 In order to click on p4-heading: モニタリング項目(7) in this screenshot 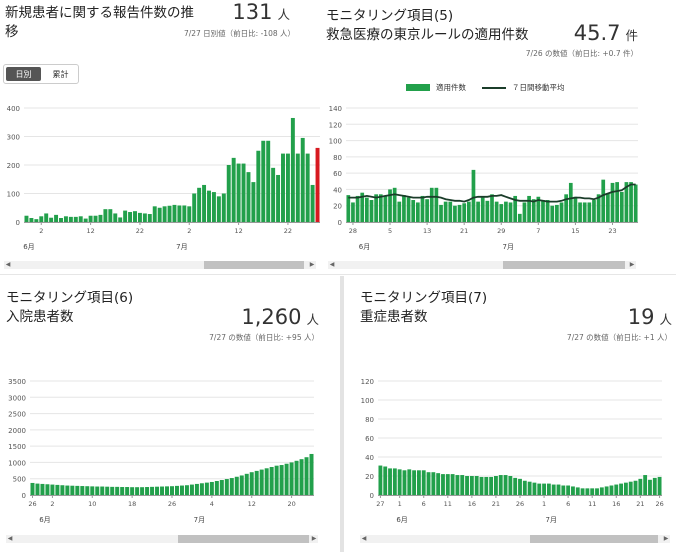, I will do `click(424, 298)`.